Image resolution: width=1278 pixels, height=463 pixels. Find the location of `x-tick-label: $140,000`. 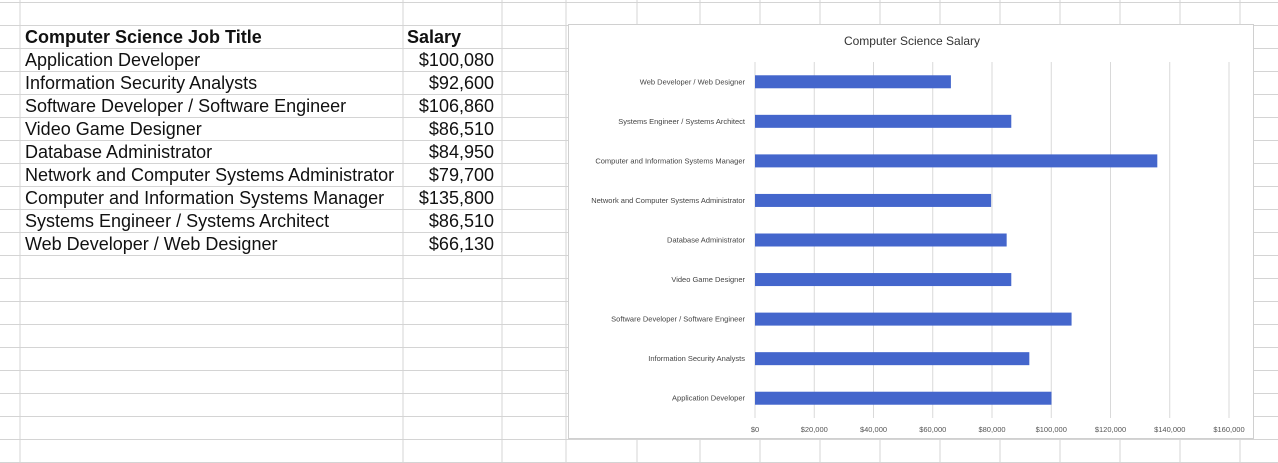

x-tick-label: $140,000 is located at coordinates (1169, 429).